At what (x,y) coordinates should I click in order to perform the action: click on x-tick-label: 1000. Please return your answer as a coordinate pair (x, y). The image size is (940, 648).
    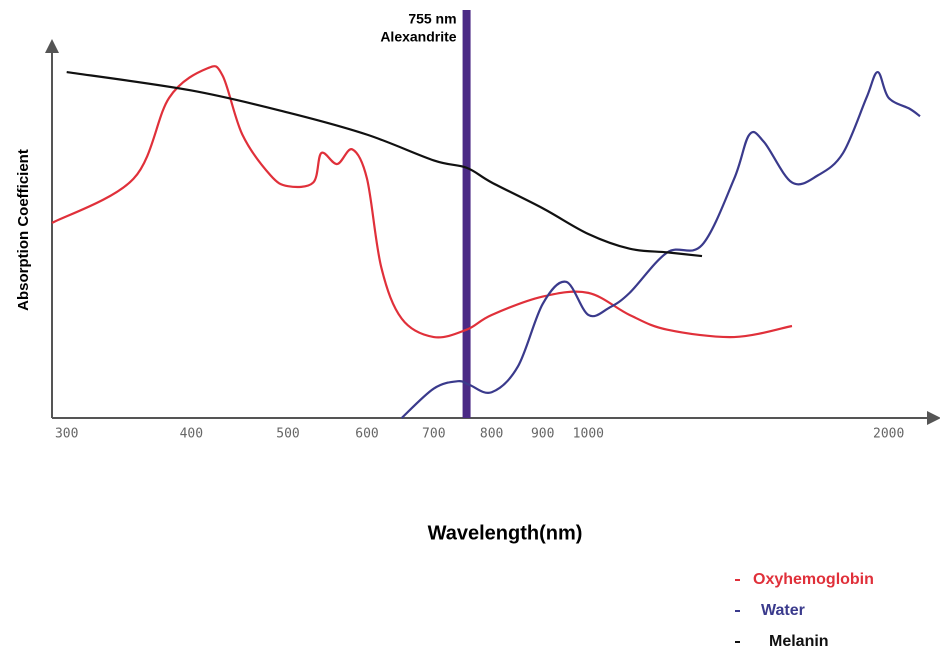
    Looking at the image, I should click on (588, 434).